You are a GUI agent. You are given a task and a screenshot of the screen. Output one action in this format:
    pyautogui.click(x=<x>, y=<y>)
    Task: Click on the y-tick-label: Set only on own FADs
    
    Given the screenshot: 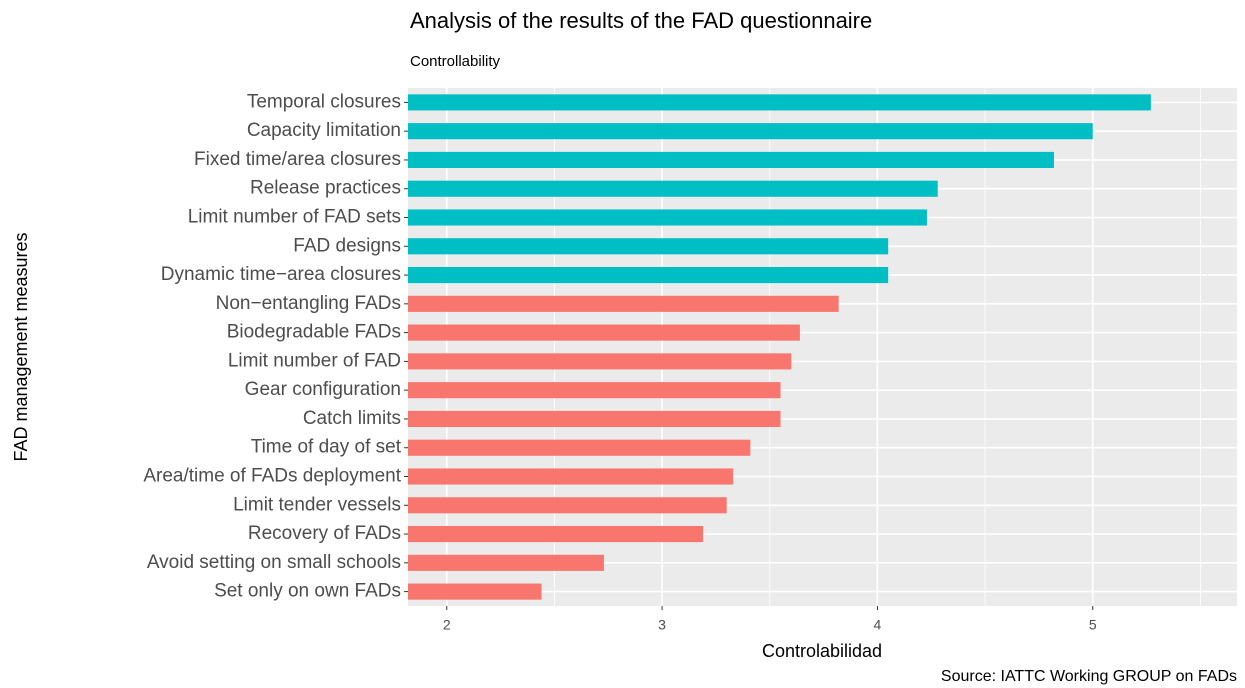 What is the action you would take?
    pyautogui.click(x=307, y=591)
    